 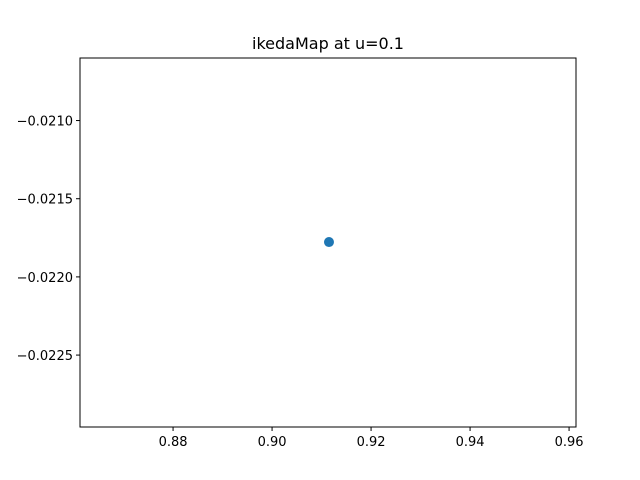 What do you see at coordinates (272, 442) in the screenshot?
I see `x-tick-label: 0.90` at bounding box center [272, 442].